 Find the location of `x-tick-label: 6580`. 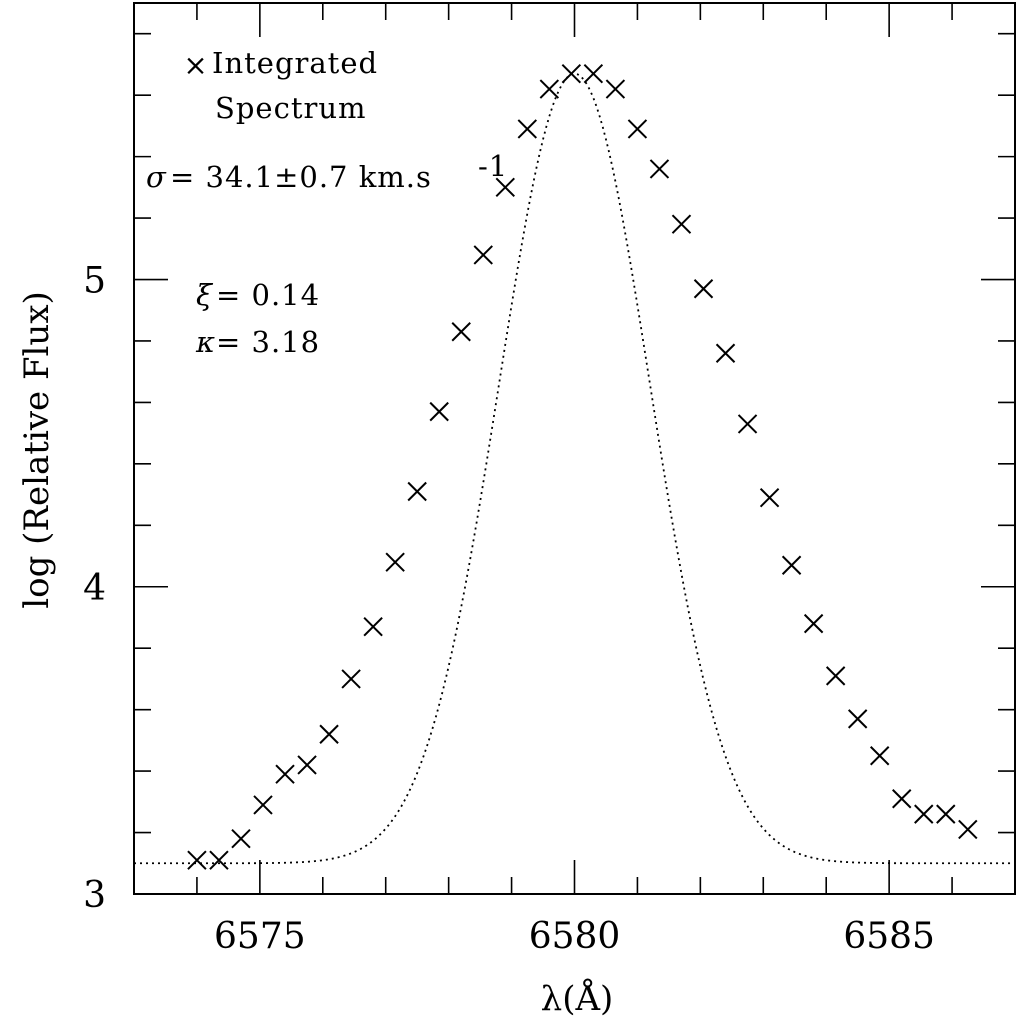

x-tick-label: 6580 is located at coordinates (575, 936).